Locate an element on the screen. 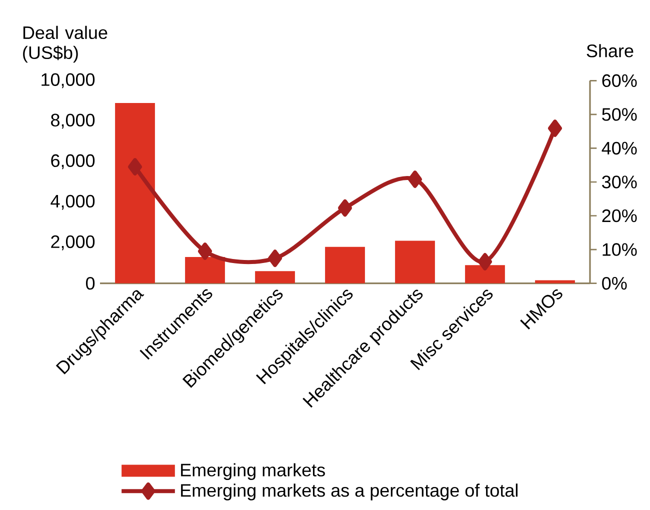 This screenshot has width=650, height=510. y2-tick-label: 10% is located at coordinates (619, 249).